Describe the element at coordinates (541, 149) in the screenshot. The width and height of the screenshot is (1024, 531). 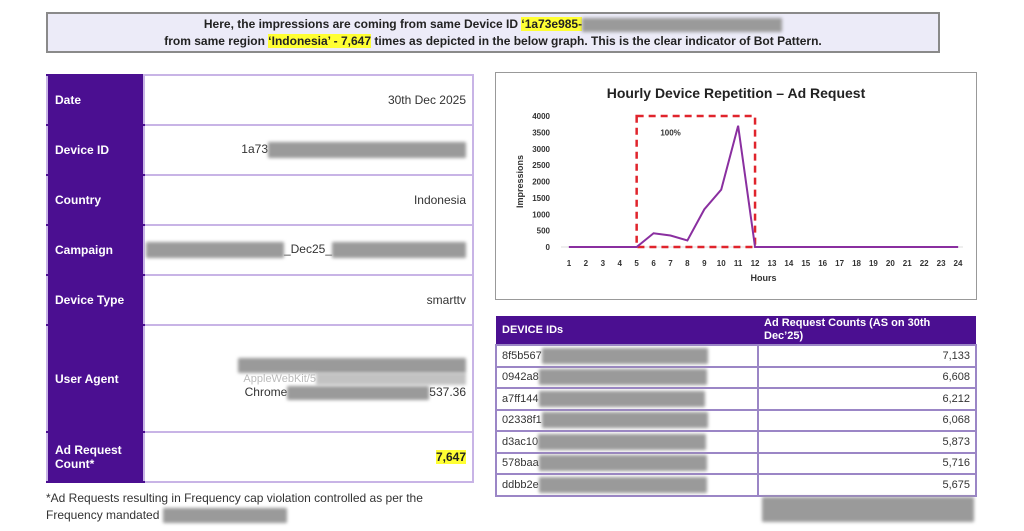
I see `y-tick-label: 3000` at that location.